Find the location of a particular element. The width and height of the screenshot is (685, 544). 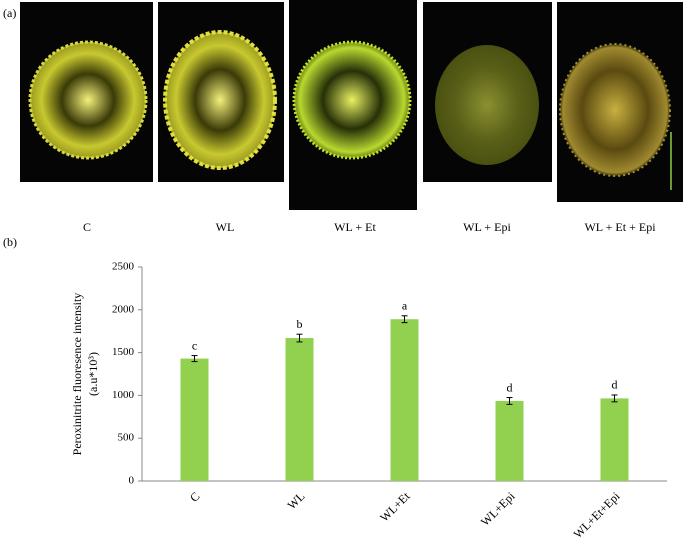

y-tick-label: 2000 is located at coordinates (123, 309).